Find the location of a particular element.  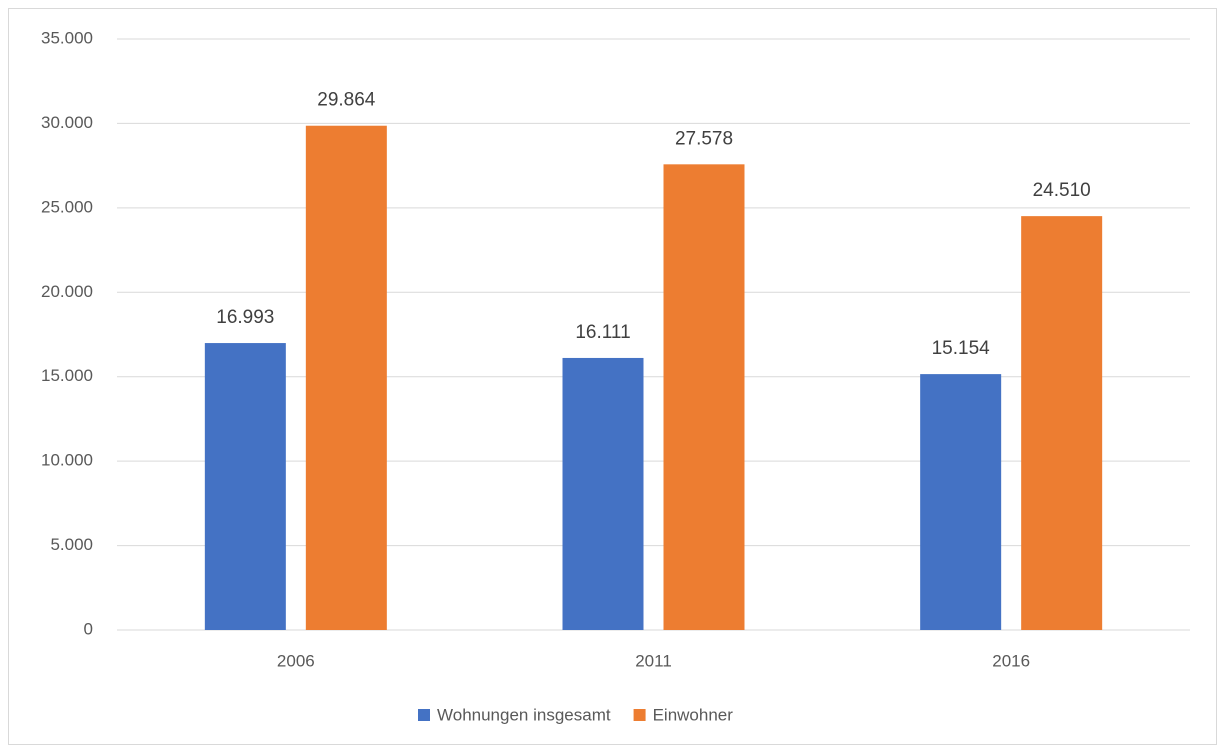

x-tick-label: 2011 is located at coordinates (653, 660).